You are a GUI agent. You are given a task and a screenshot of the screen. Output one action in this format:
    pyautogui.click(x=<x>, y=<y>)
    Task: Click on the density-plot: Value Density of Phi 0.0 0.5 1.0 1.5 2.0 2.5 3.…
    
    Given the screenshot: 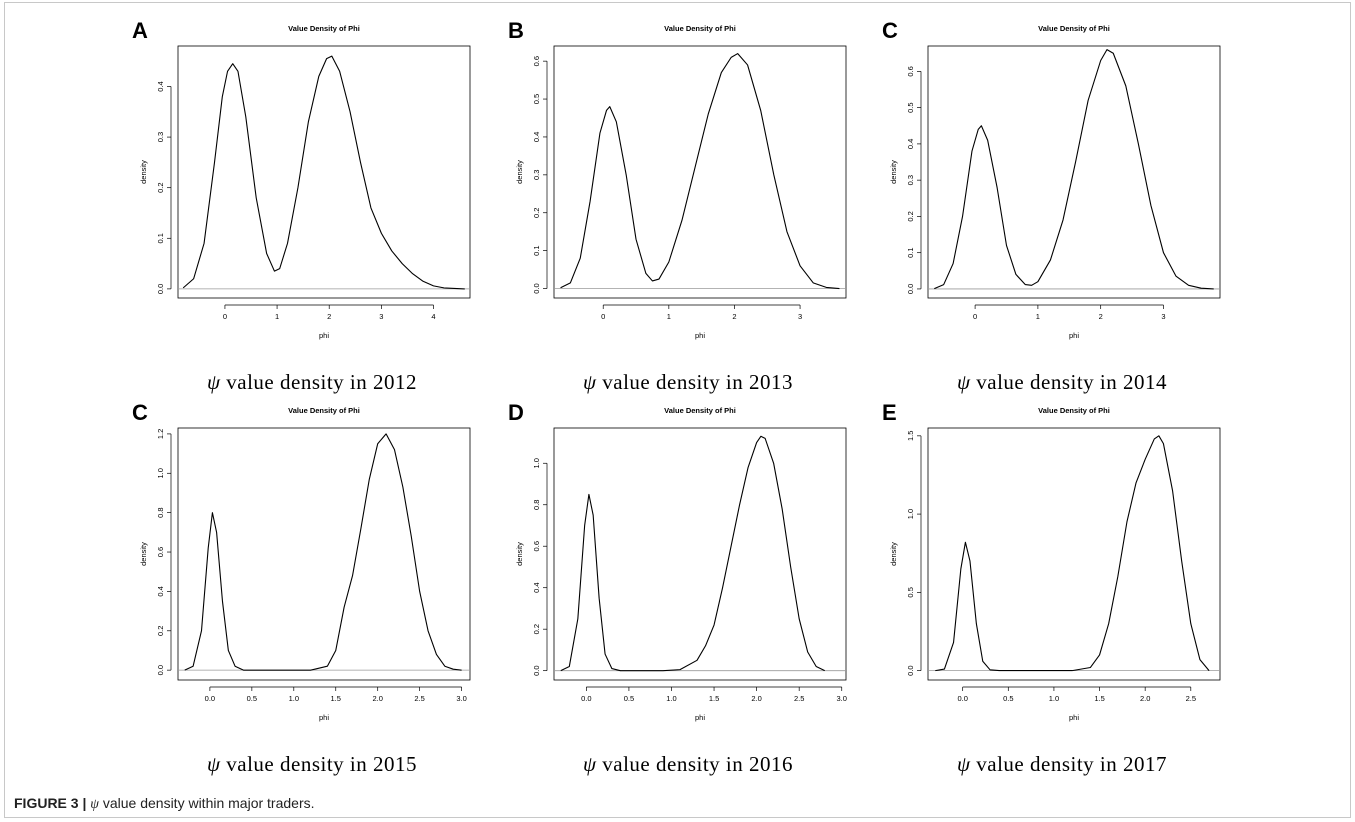 What is the action you would take?
    pyautogui.click(x=681, y=564)
    